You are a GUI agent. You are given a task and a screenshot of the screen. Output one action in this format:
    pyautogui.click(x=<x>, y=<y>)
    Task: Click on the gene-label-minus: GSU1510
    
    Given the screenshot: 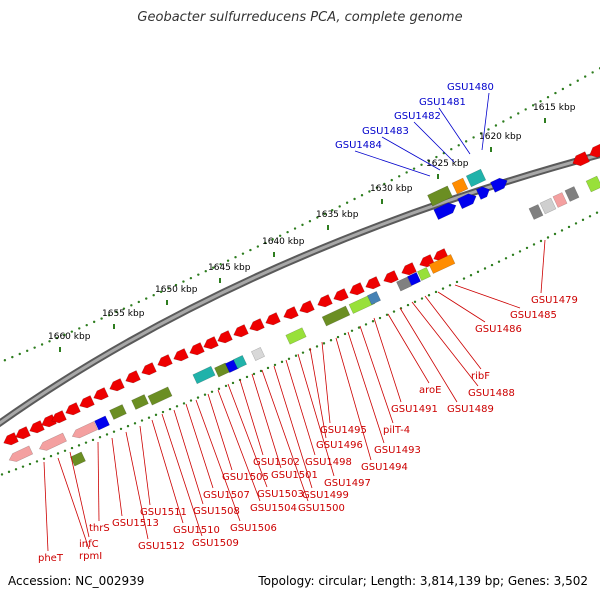 What is the action you would take?
    pyautogui.click(x=196, y=530)
    